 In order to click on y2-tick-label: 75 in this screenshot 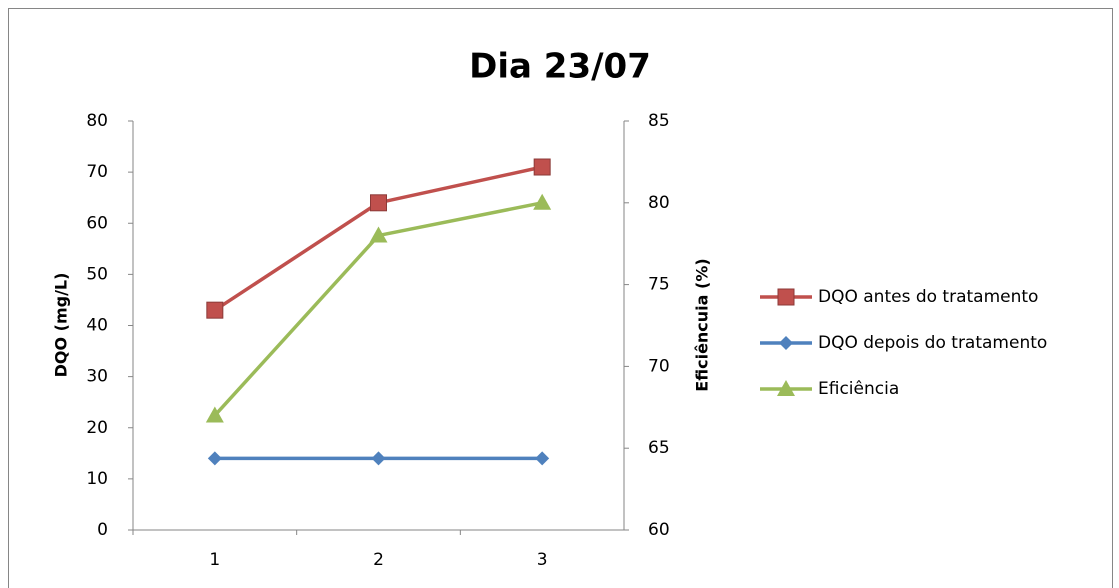, I will do `click(659, 285)`.